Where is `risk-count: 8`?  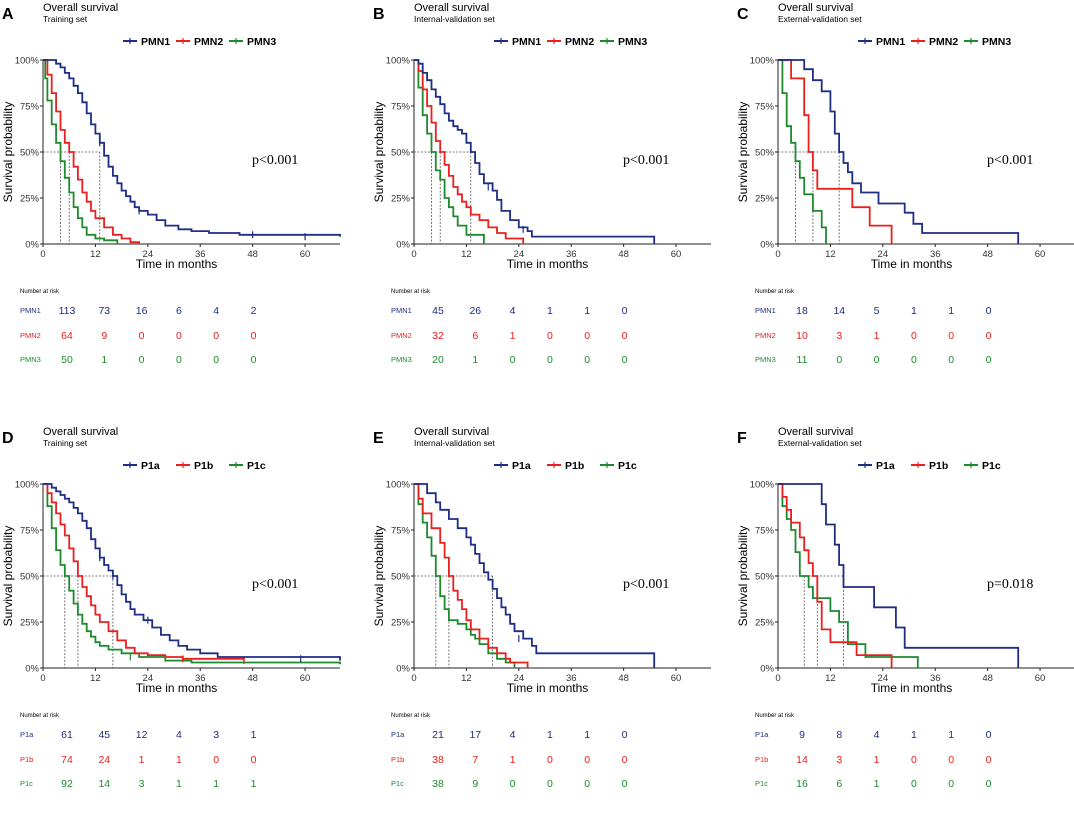
risk-count: 8 is located at coordinates (839, 735).